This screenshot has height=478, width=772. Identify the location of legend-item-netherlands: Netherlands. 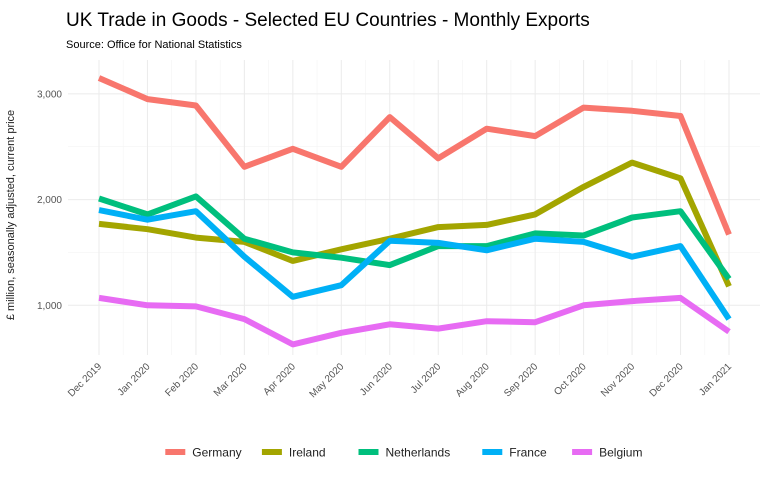
(404, 453).